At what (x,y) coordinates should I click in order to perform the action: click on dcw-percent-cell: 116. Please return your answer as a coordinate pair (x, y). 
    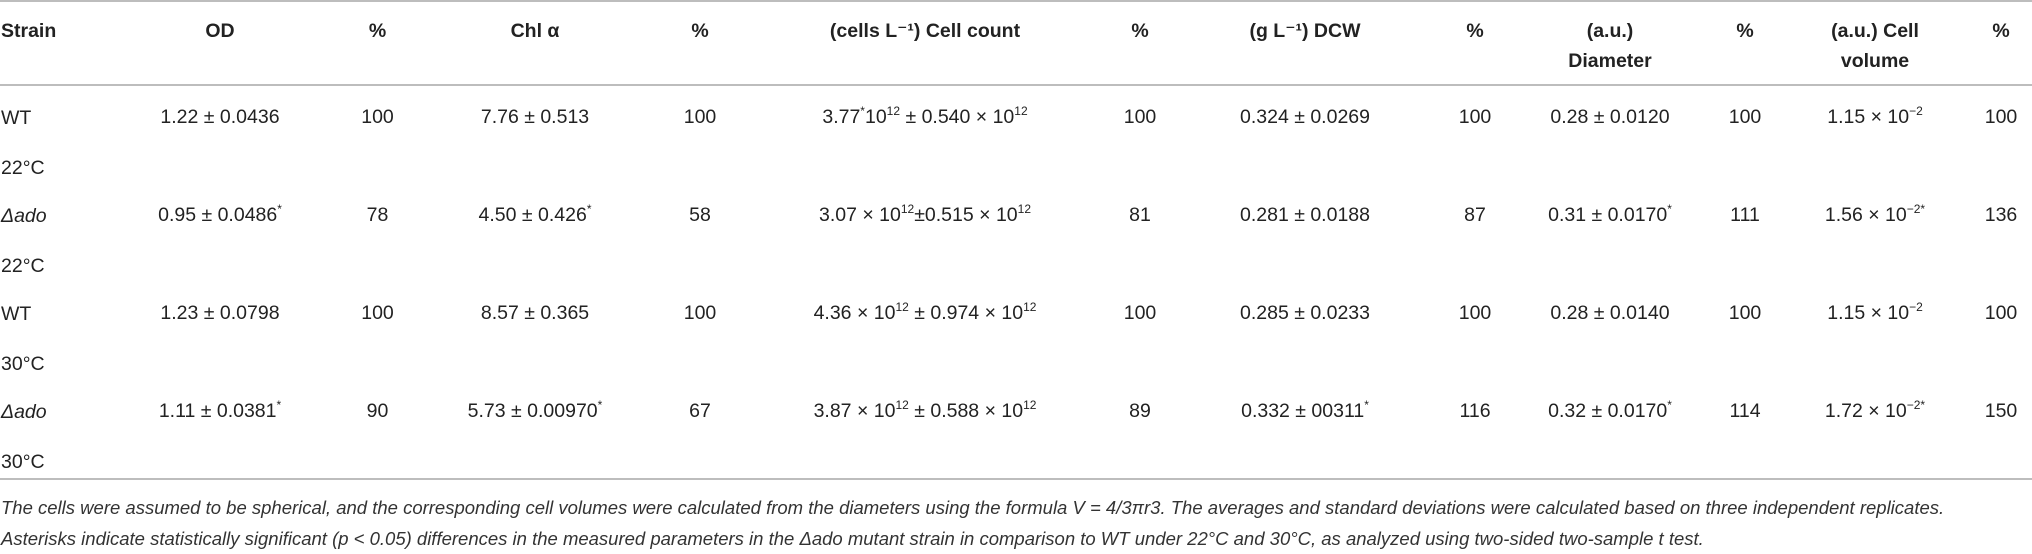
    Looking at the image, I should click on (1475, 430).